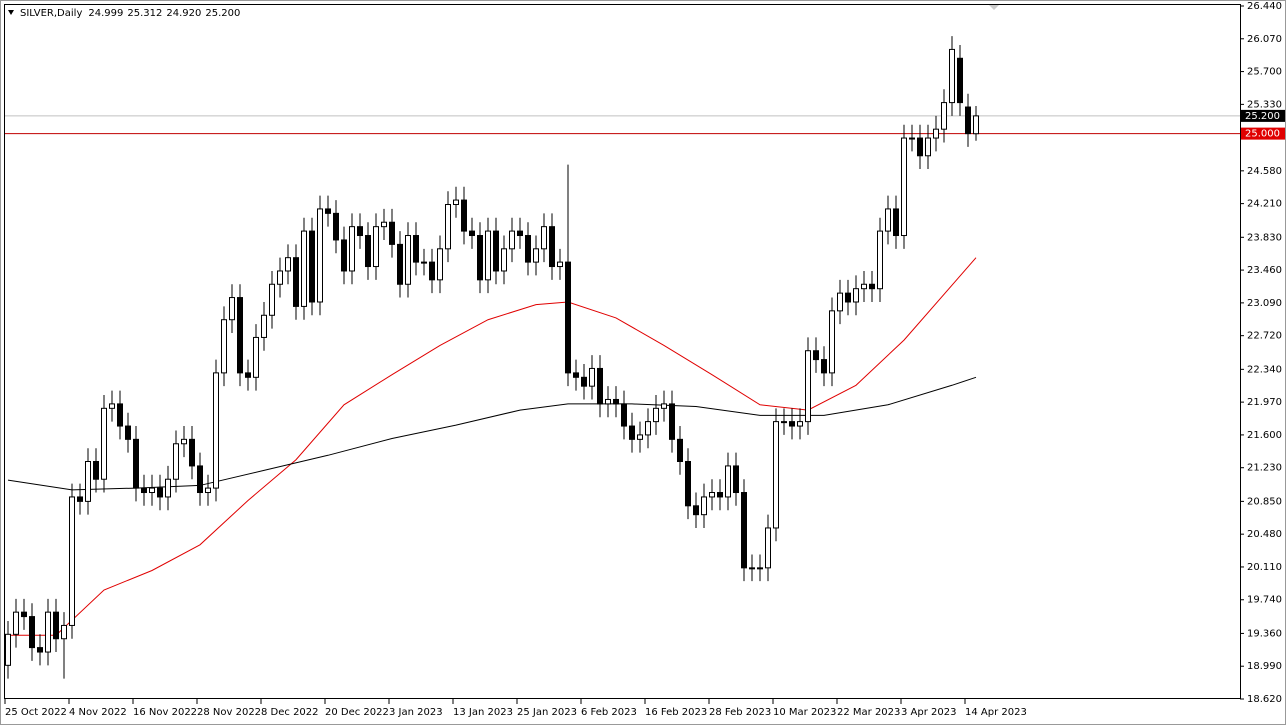 This screenshot has height=725, width=1286. What do you see at coordinates (1264, 303) in the screenshot?
I see `y-tick-label: 23.090` at bounding box center [1264, 303].